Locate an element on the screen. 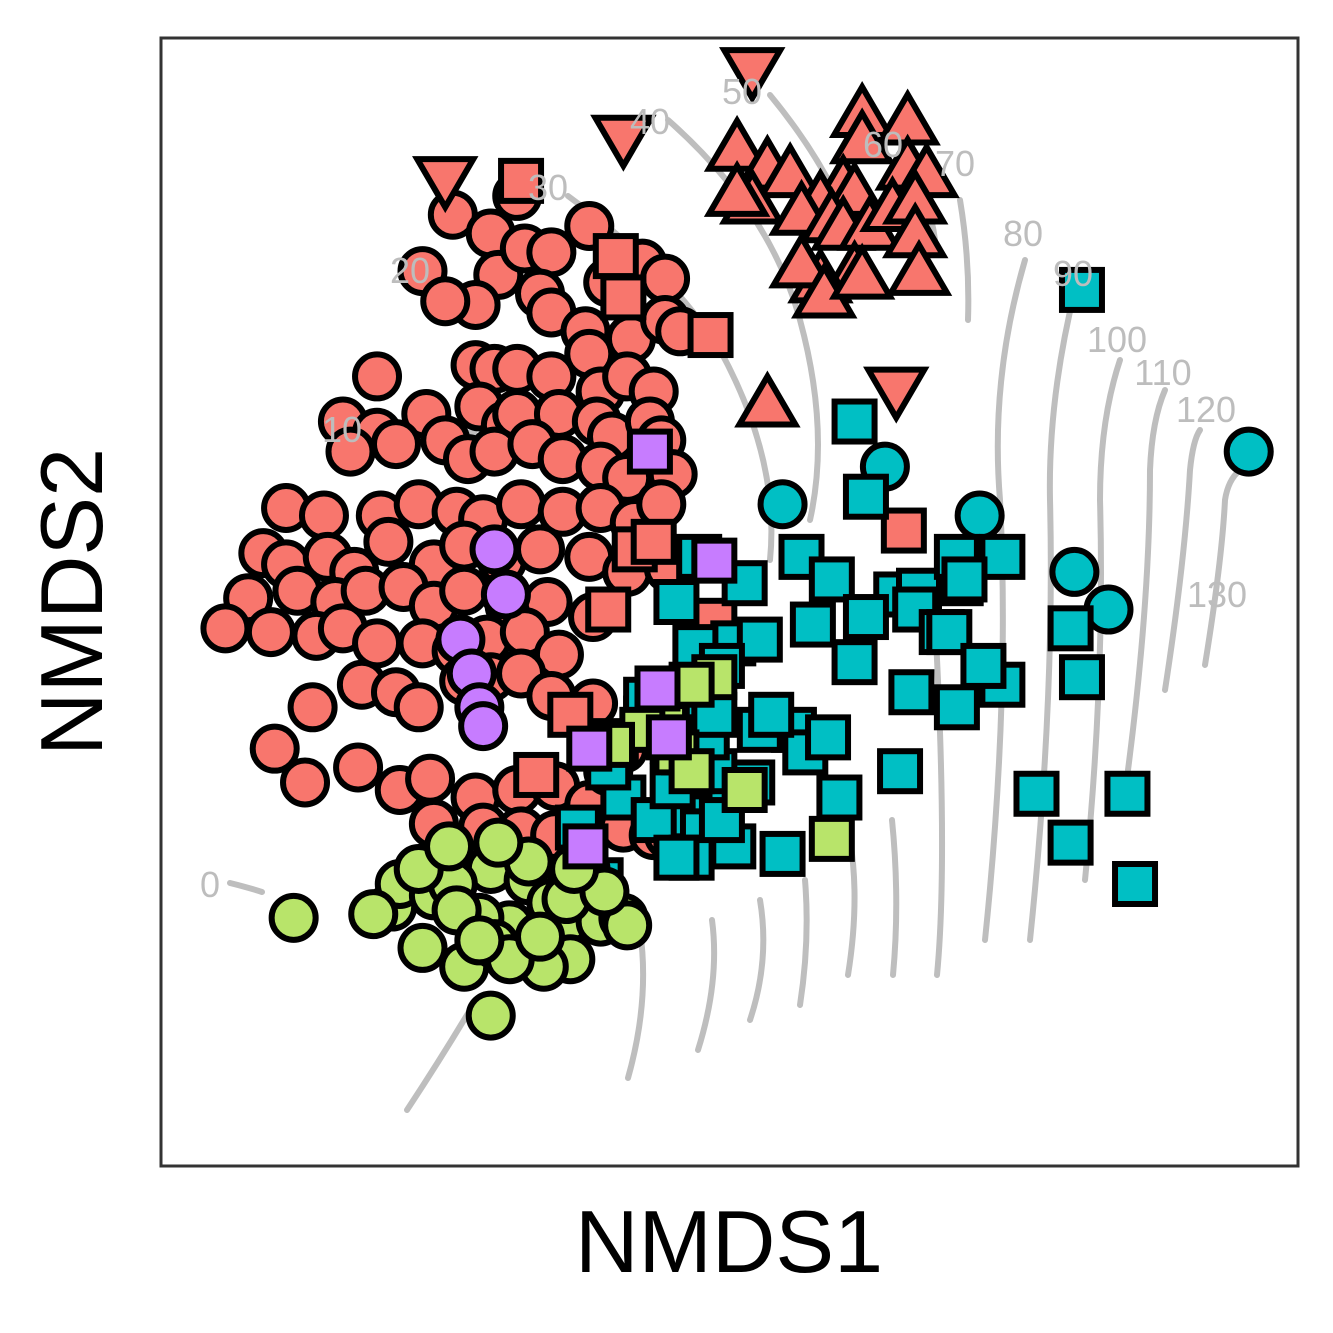 The image size is (1333, 1333). contour-label: 100 is located at coordinates (1117, 339).